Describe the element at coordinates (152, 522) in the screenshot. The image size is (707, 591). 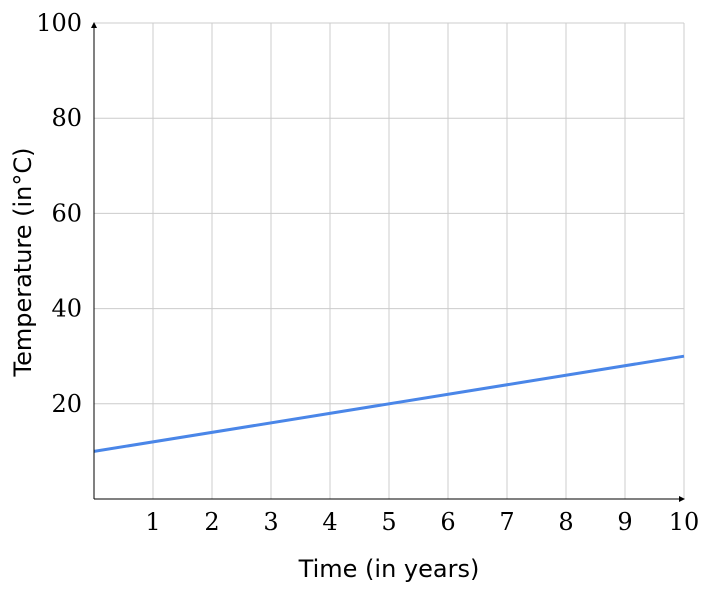
I see `x-tick-label: 1` at that location.